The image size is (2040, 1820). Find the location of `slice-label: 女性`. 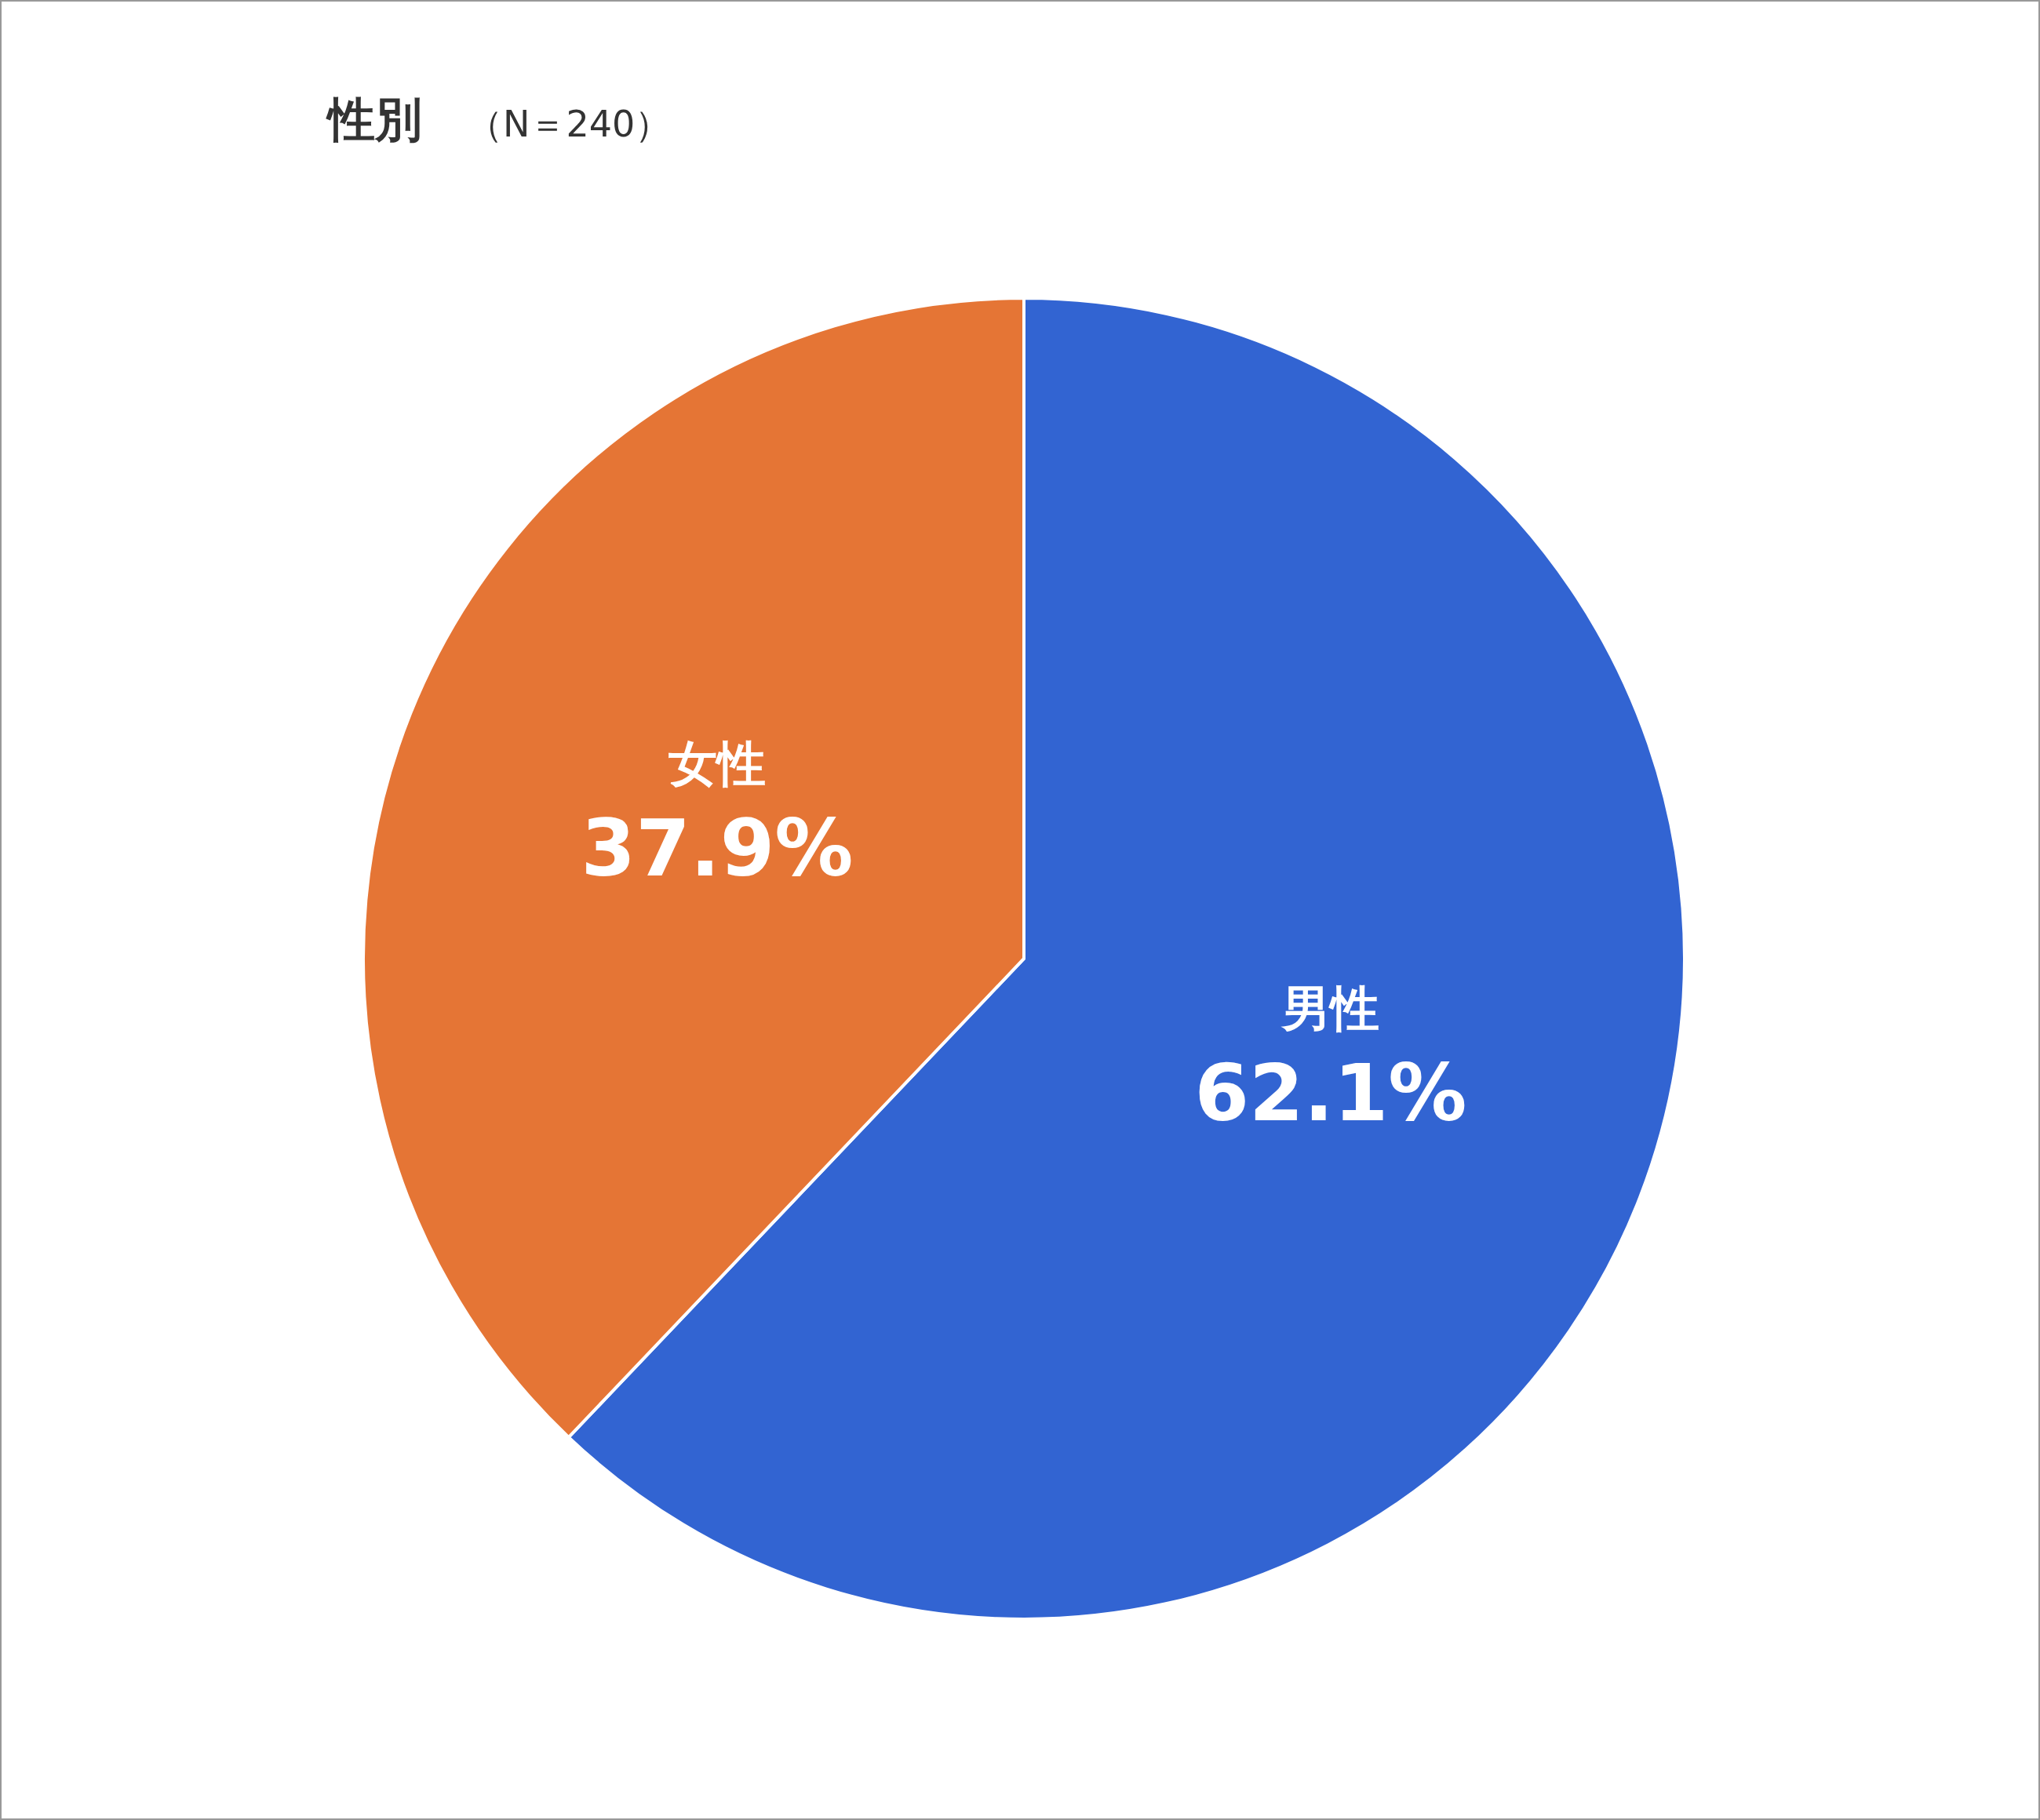

slice-label: 女性 is located at coordinates (717, 763).